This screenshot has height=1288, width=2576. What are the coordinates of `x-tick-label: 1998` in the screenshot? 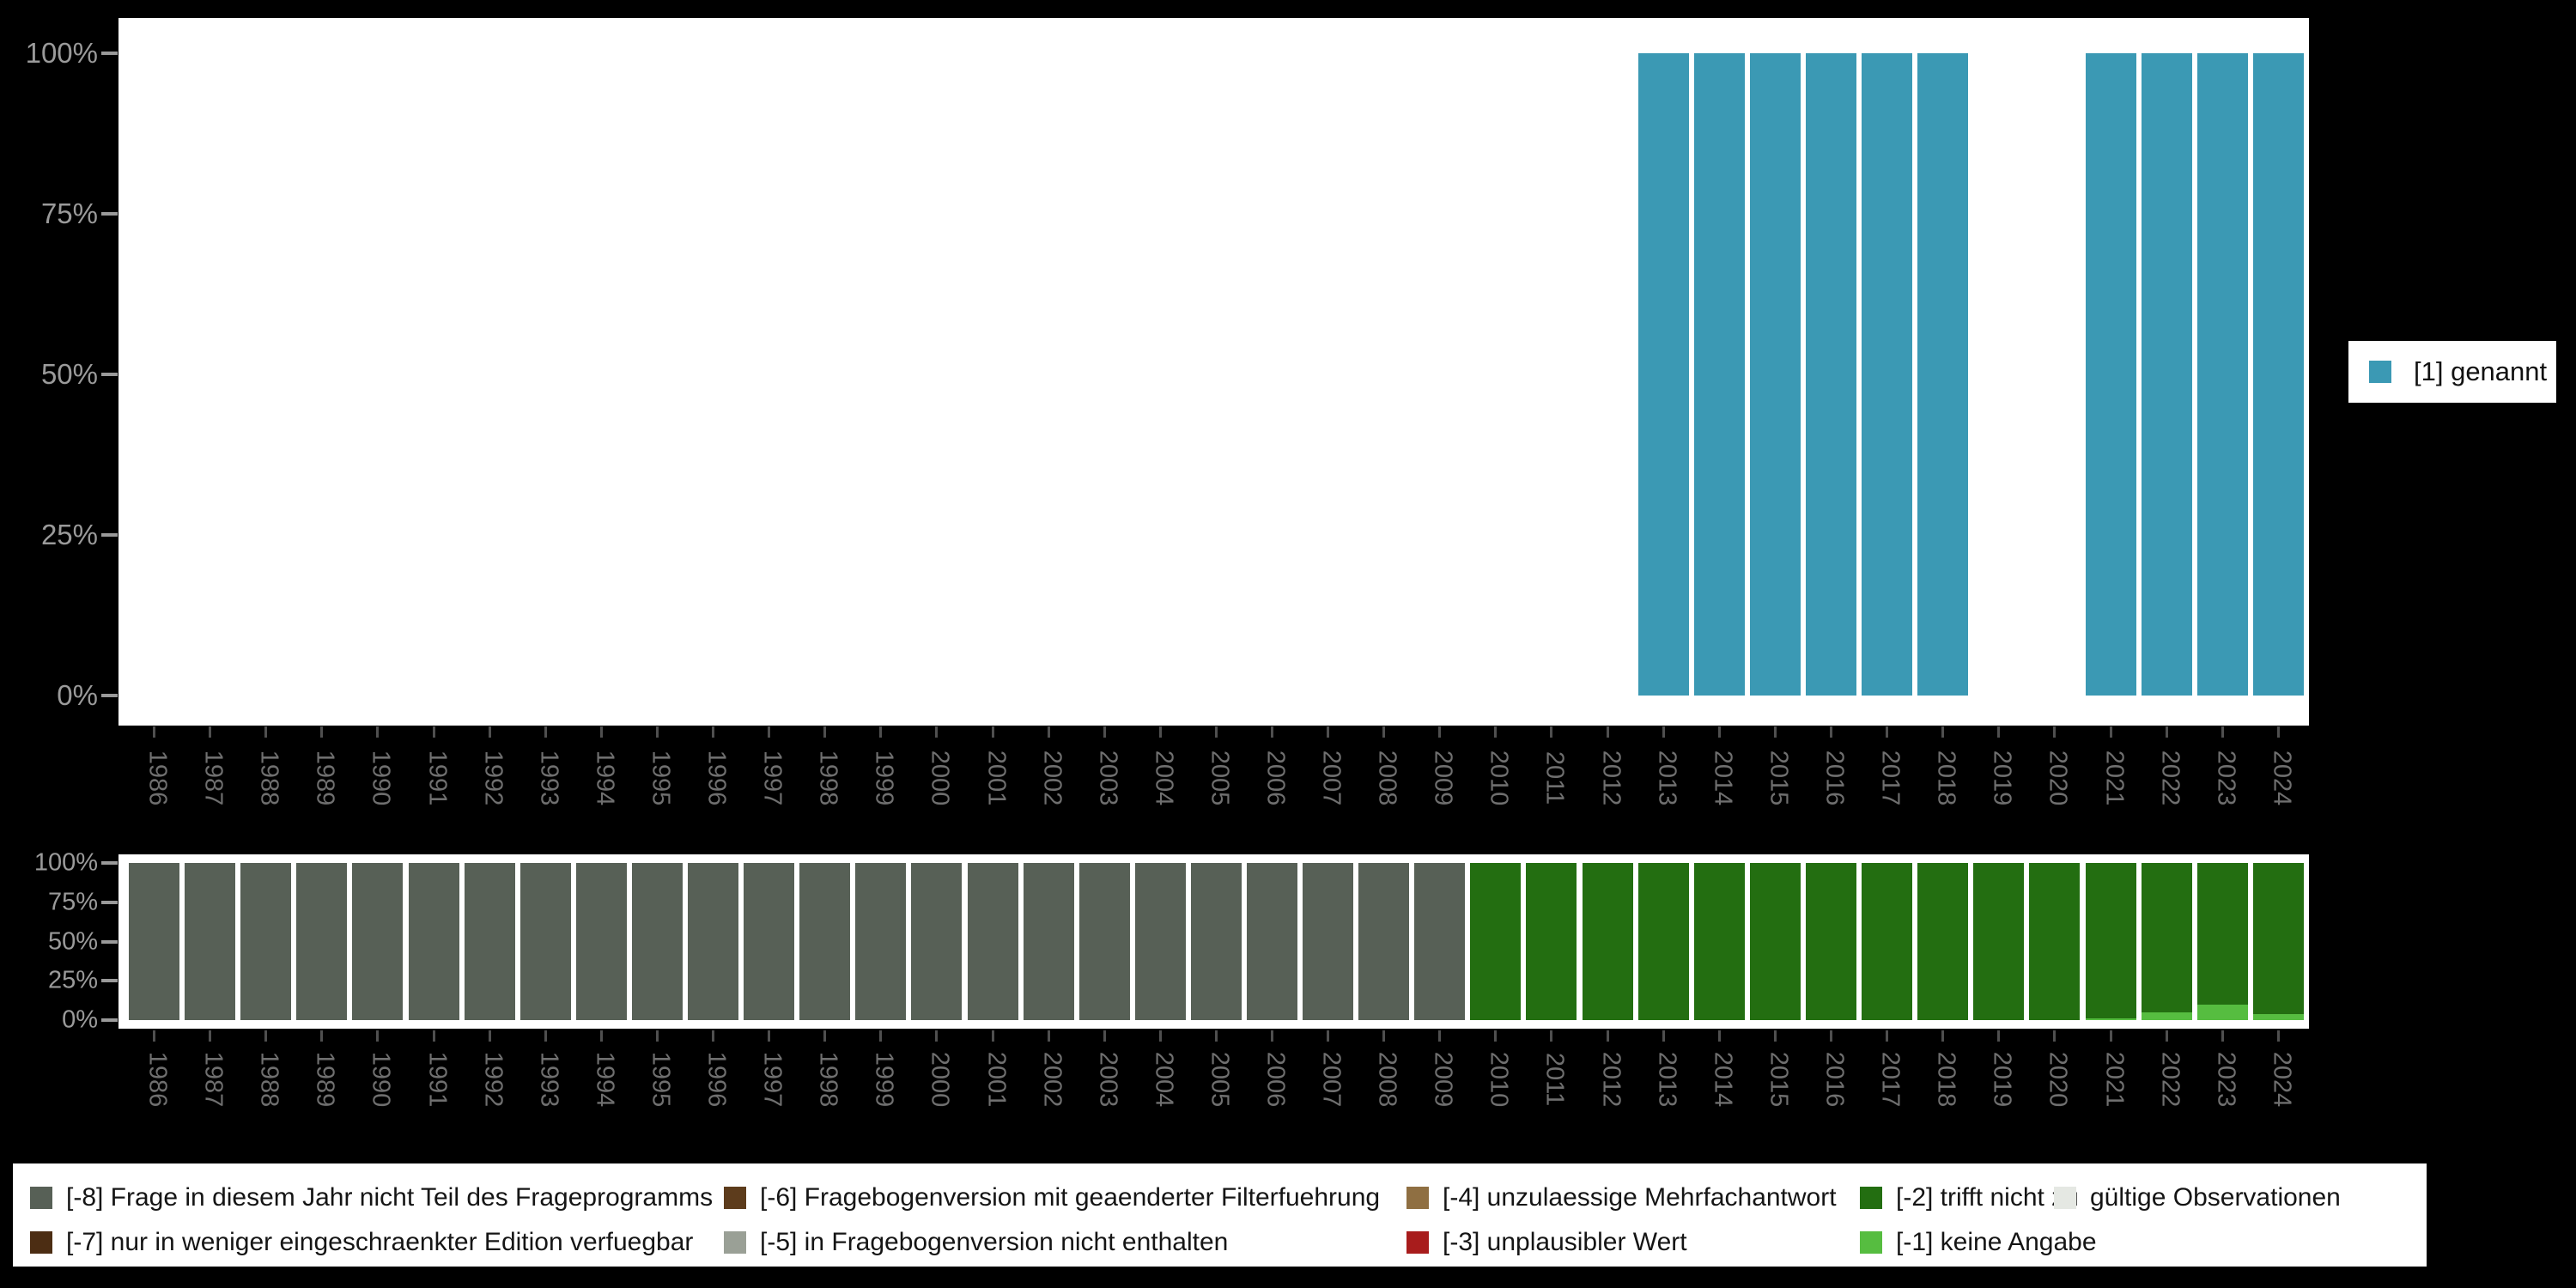 It's located at (828, 1079).